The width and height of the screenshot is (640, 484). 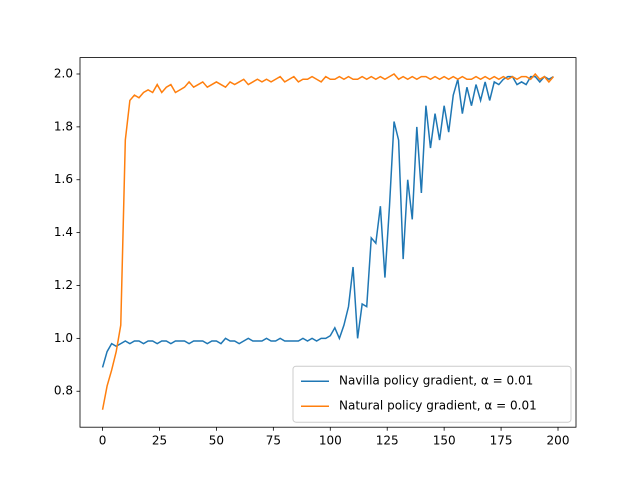 What do you see at coordinates (558, 441) in the screenshot?
I see `x-tick-label: 200` at bounding box center [558, 441].